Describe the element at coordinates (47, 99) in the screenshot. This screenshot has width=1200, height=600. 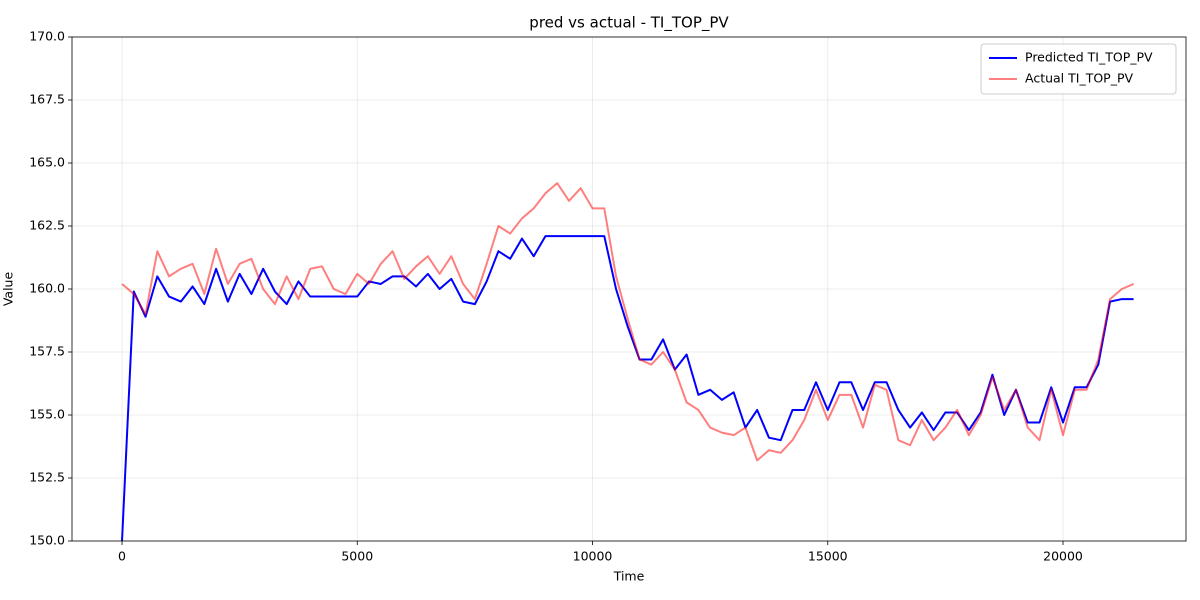
I see `y-tick-label: 167.5` at that location.